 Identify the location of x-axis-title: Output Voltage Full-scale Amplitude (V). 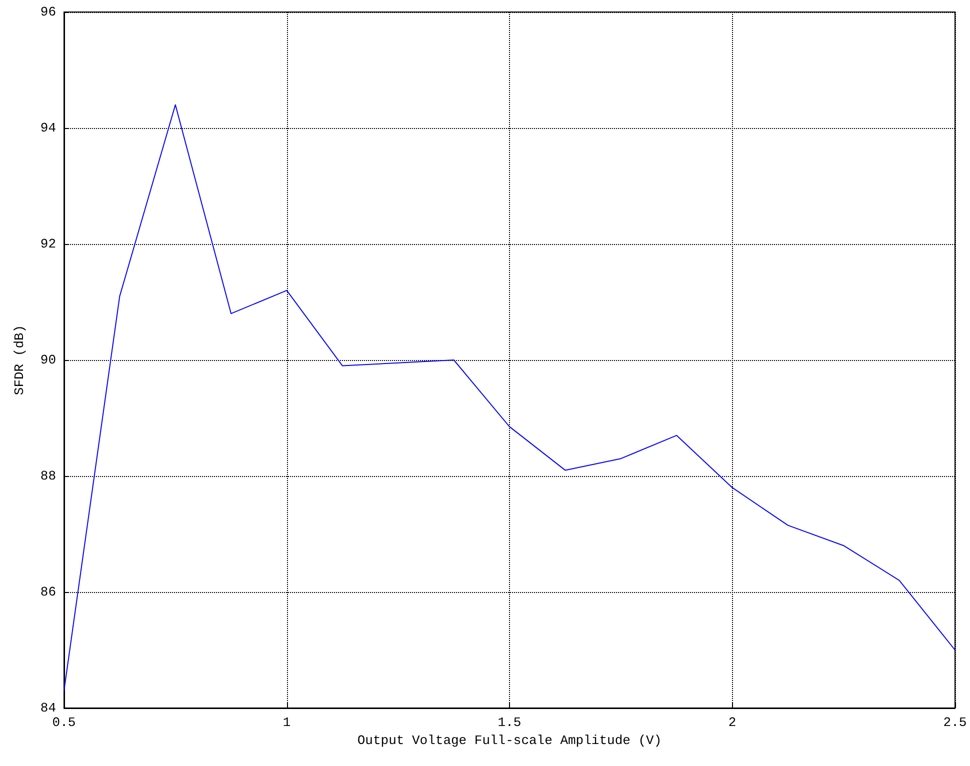
(509, 740).